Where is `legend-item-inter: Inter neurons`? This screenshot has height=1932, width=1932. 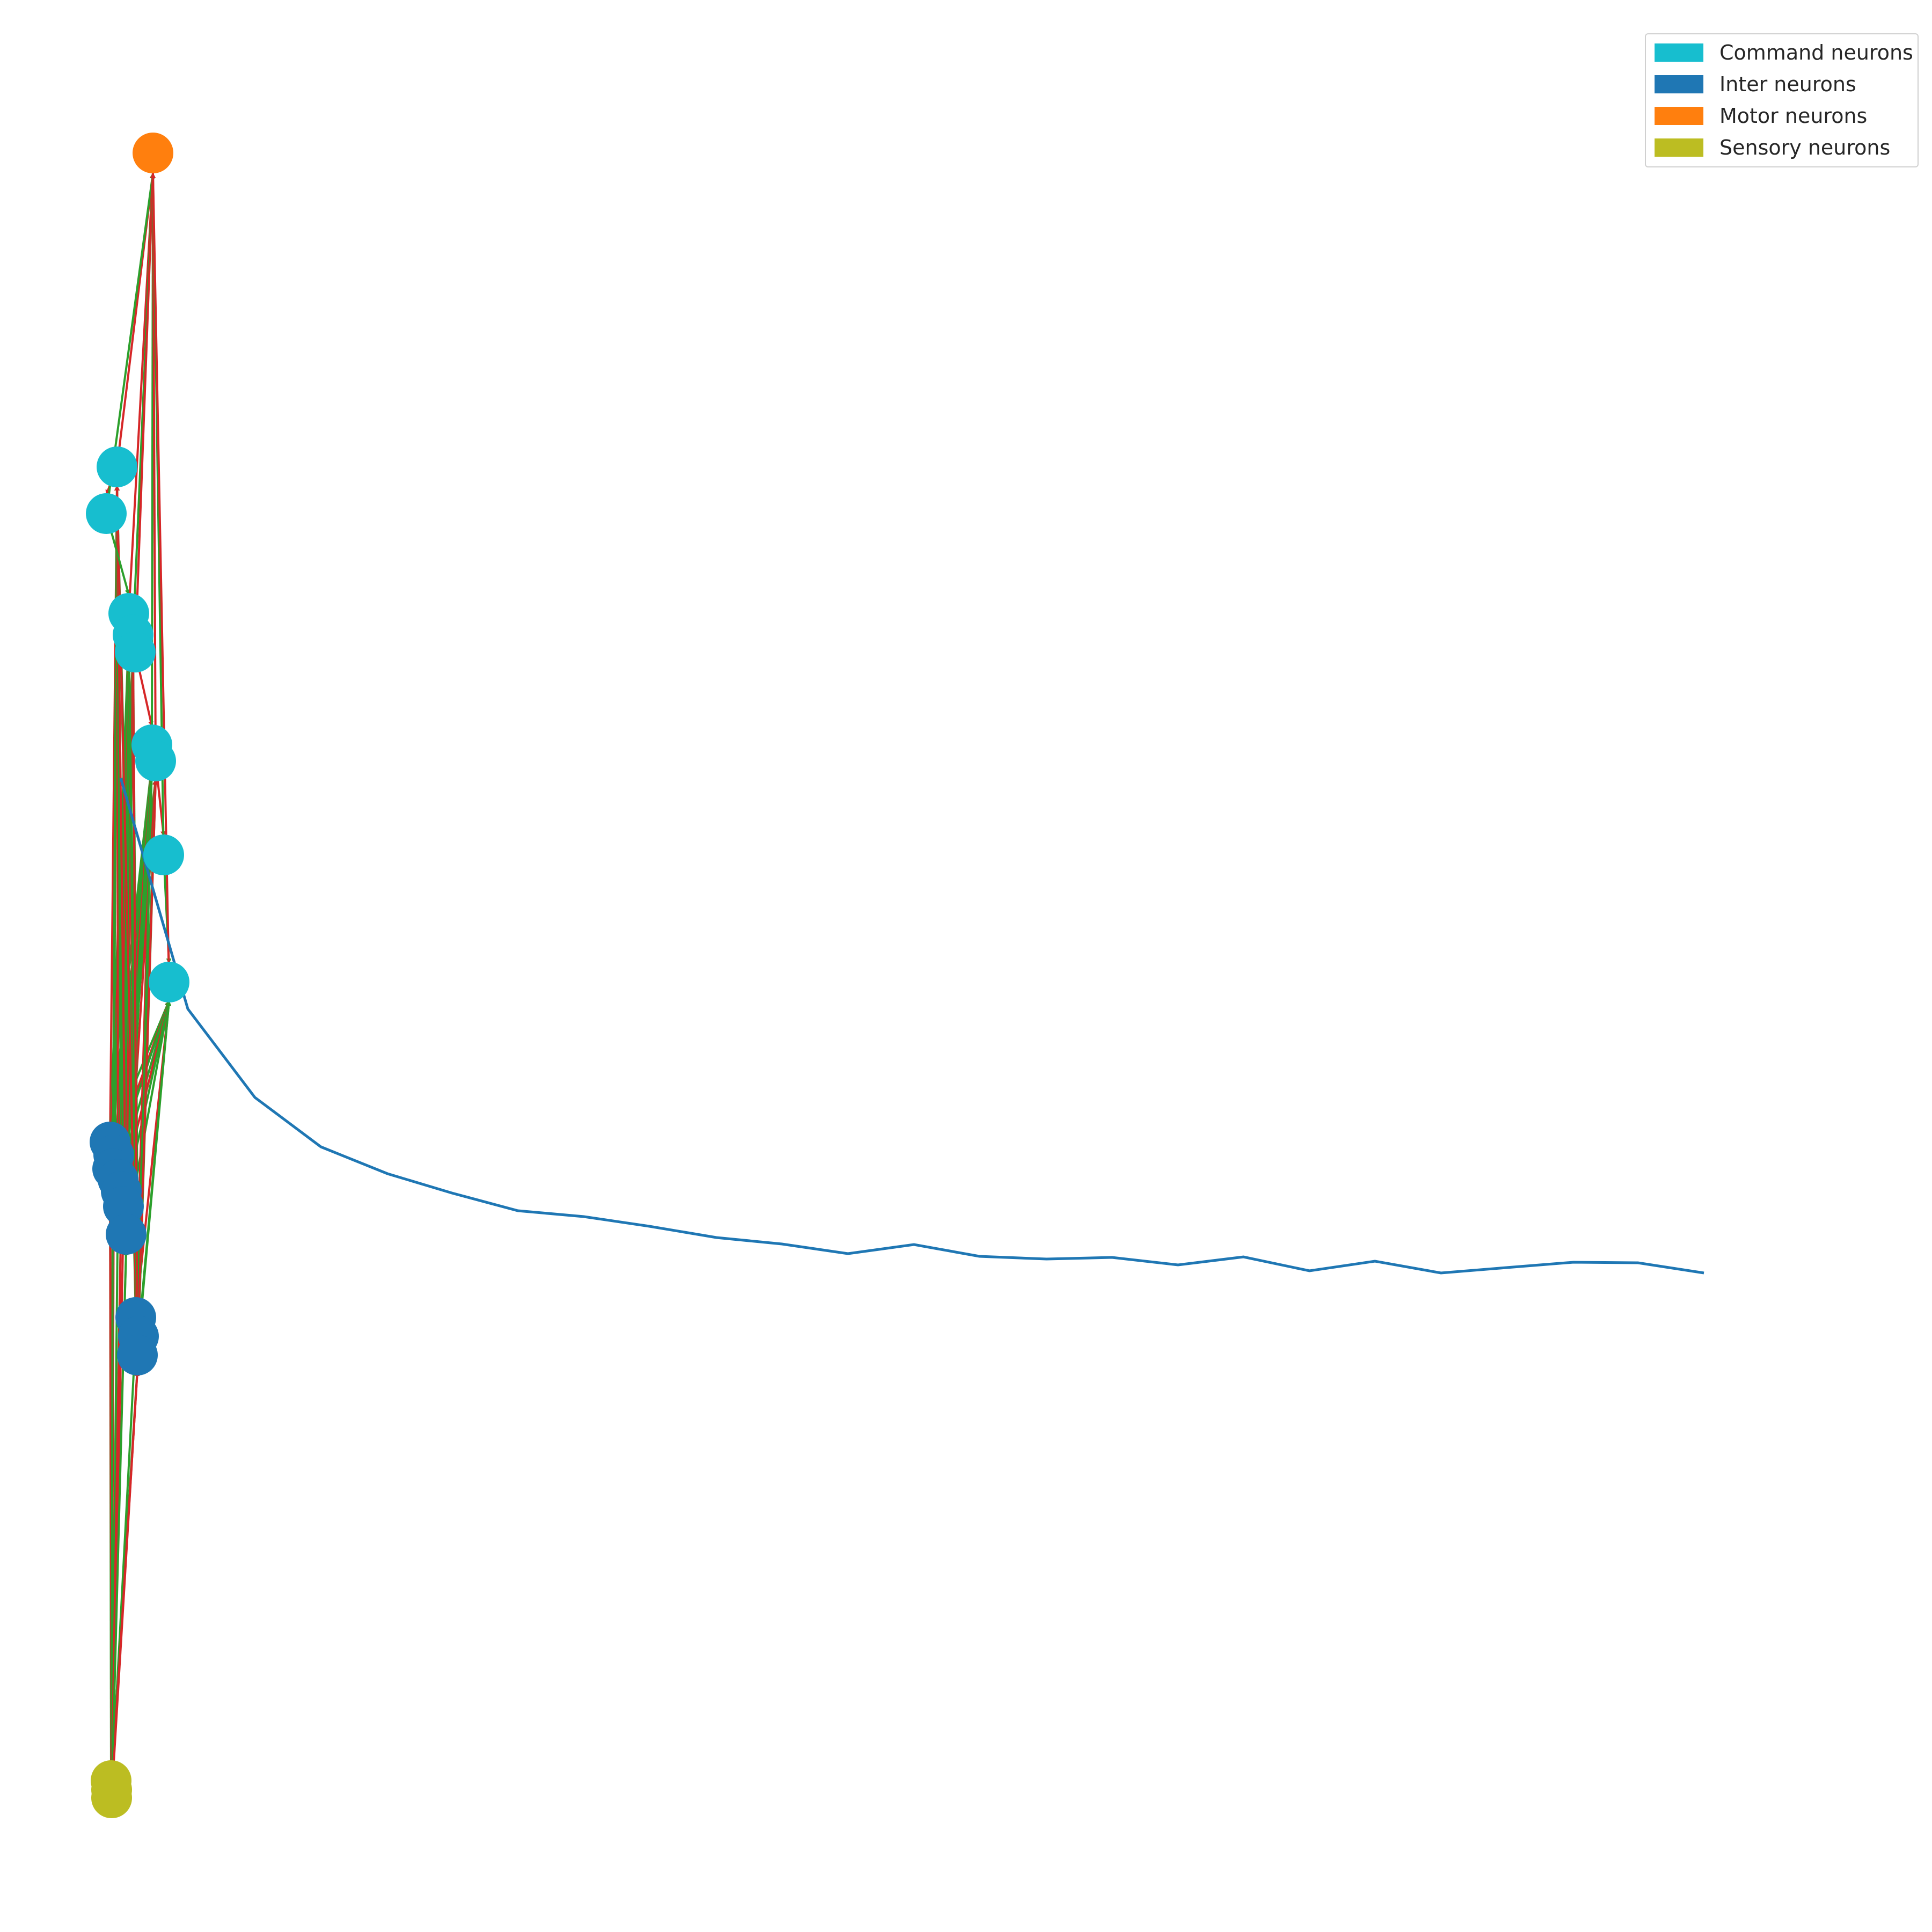
legend-item-inter: Inter neurons is located at coordinates (1755, 84).